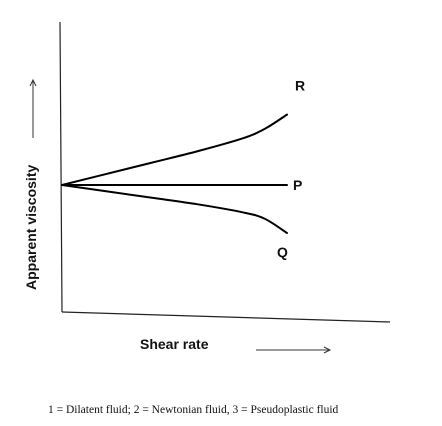 The image size is (442, 426). I want to click on curve-label-r: R, so click(300, 86).